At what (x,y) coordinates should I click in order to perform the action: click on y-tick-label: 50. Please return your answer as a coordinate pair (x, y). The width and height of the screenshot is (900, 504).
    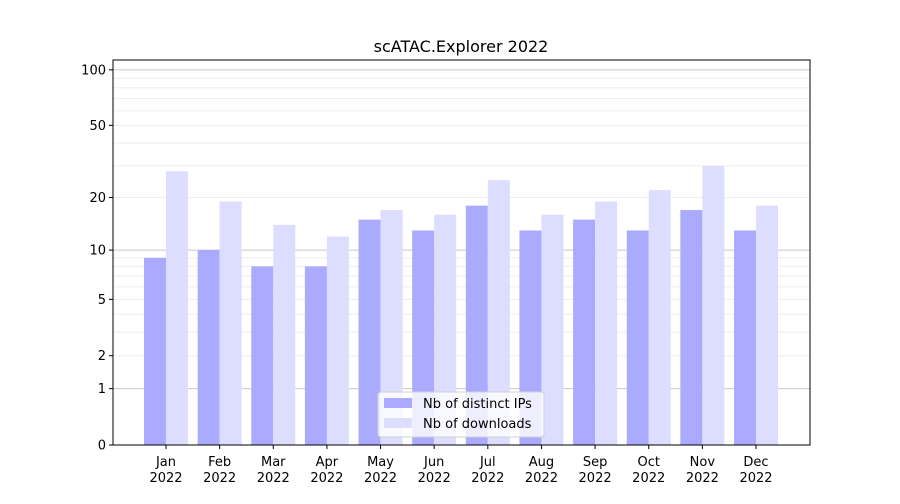
    Looking at the image, I should click on (97, 126).